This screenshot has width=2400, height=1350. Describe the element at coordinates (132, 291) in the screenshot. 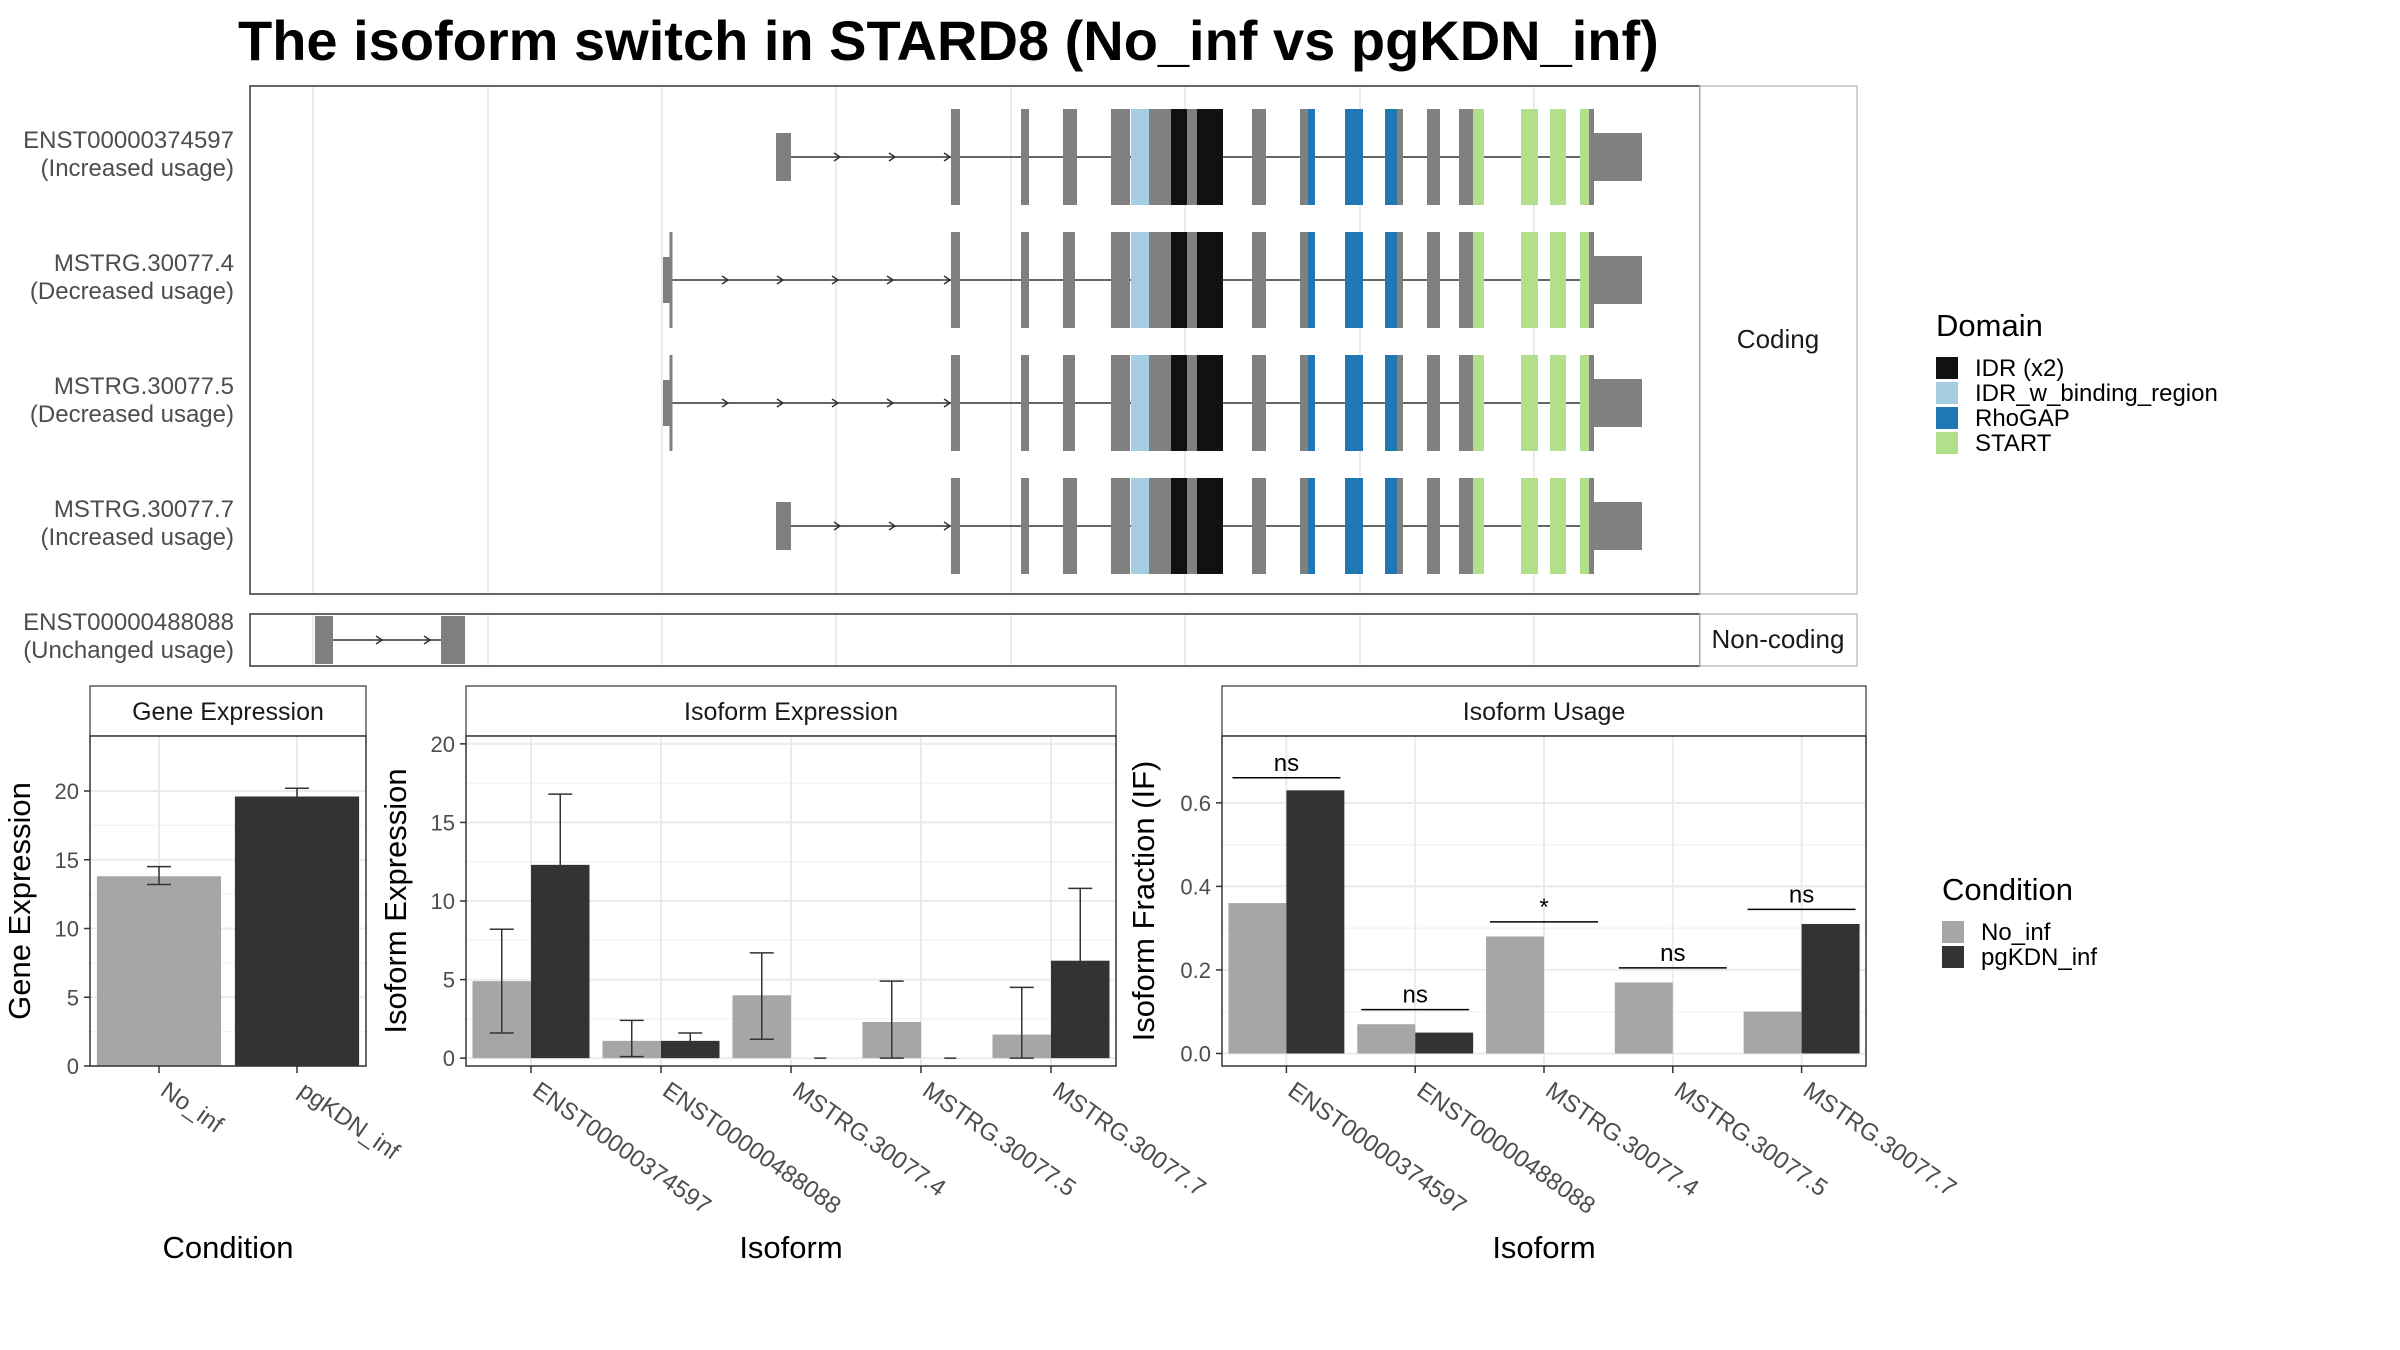

I see `transcript-usage: (Decreased usage)` at that location.